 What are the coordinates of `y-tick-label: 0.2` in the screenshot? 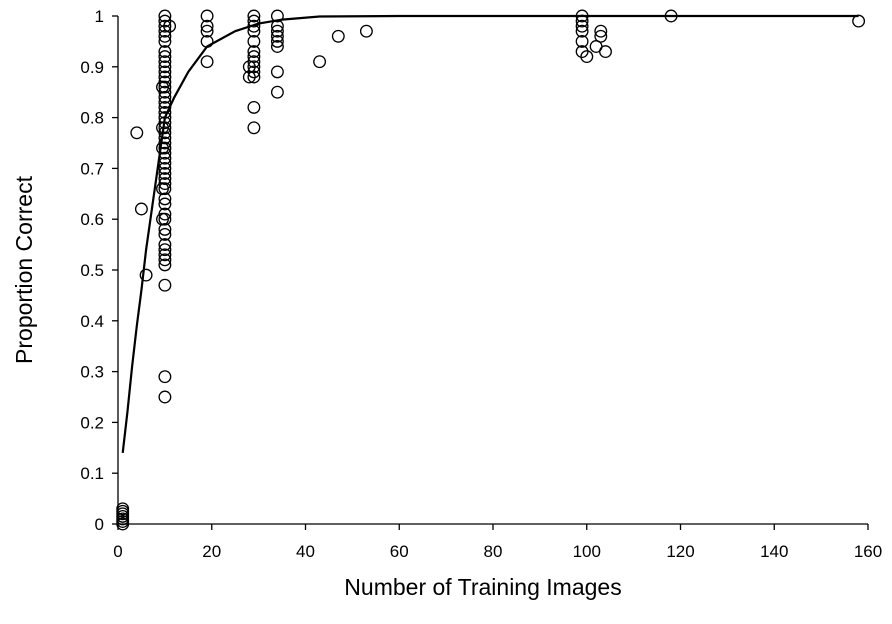 It's located at (92, 422).